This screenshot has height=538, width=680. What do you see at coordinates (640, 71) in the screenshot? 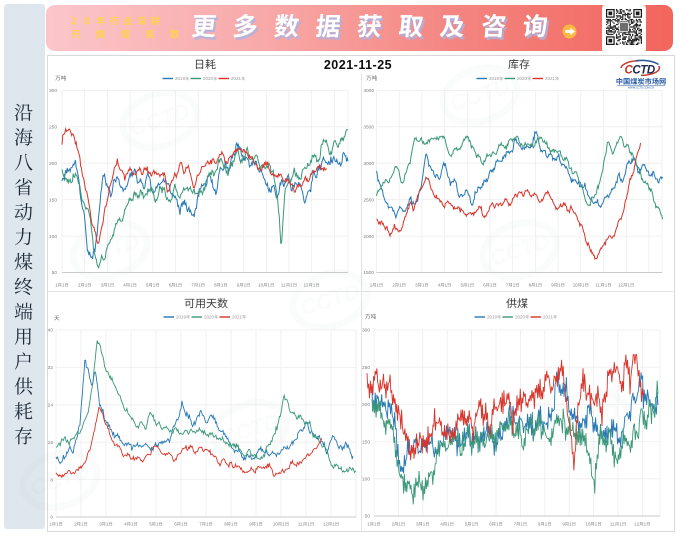
I see `svg-text: CCTD` at bounding box center [640, 71].